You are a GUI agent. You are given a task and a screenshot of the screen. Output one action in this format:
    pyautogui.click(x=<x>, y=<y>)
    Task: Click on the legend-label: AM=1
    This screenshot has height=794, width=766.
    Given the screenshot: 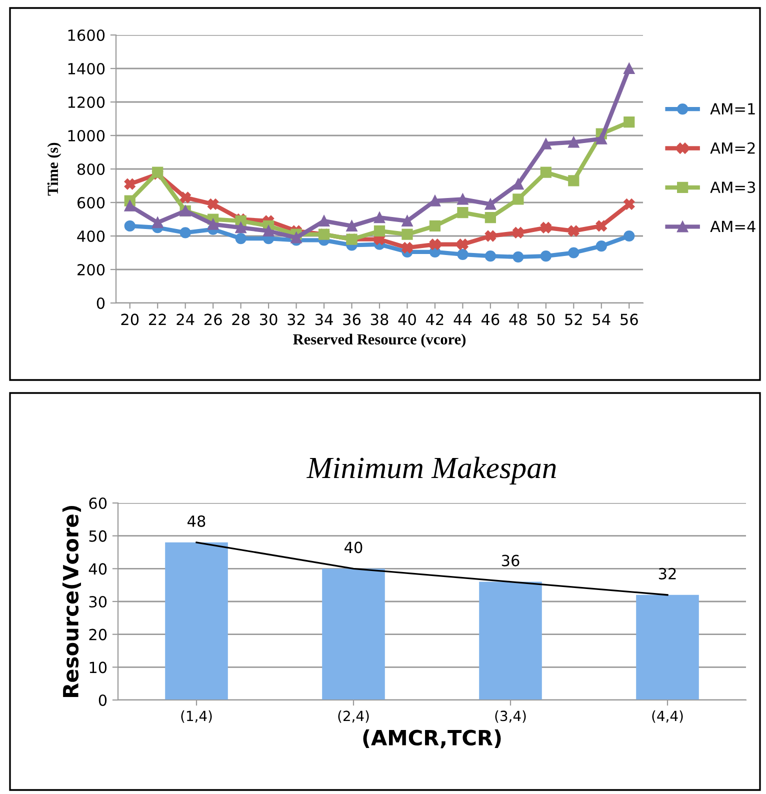 What is the action you would take?
    pyautogui.click(x=732, y=108)
    